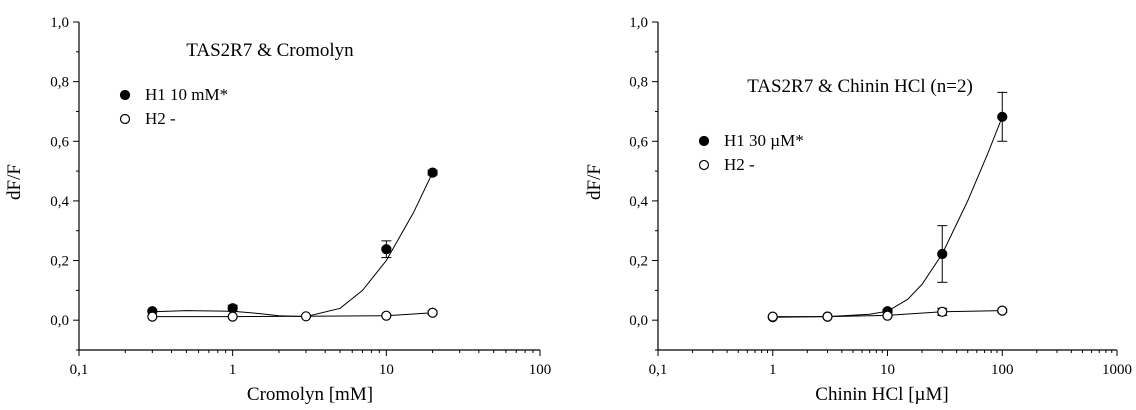  Describe the element at coordinates (270, 50) in the screenshot. I see `chart-title: TAS2R7 & Cromolyn` at that location.